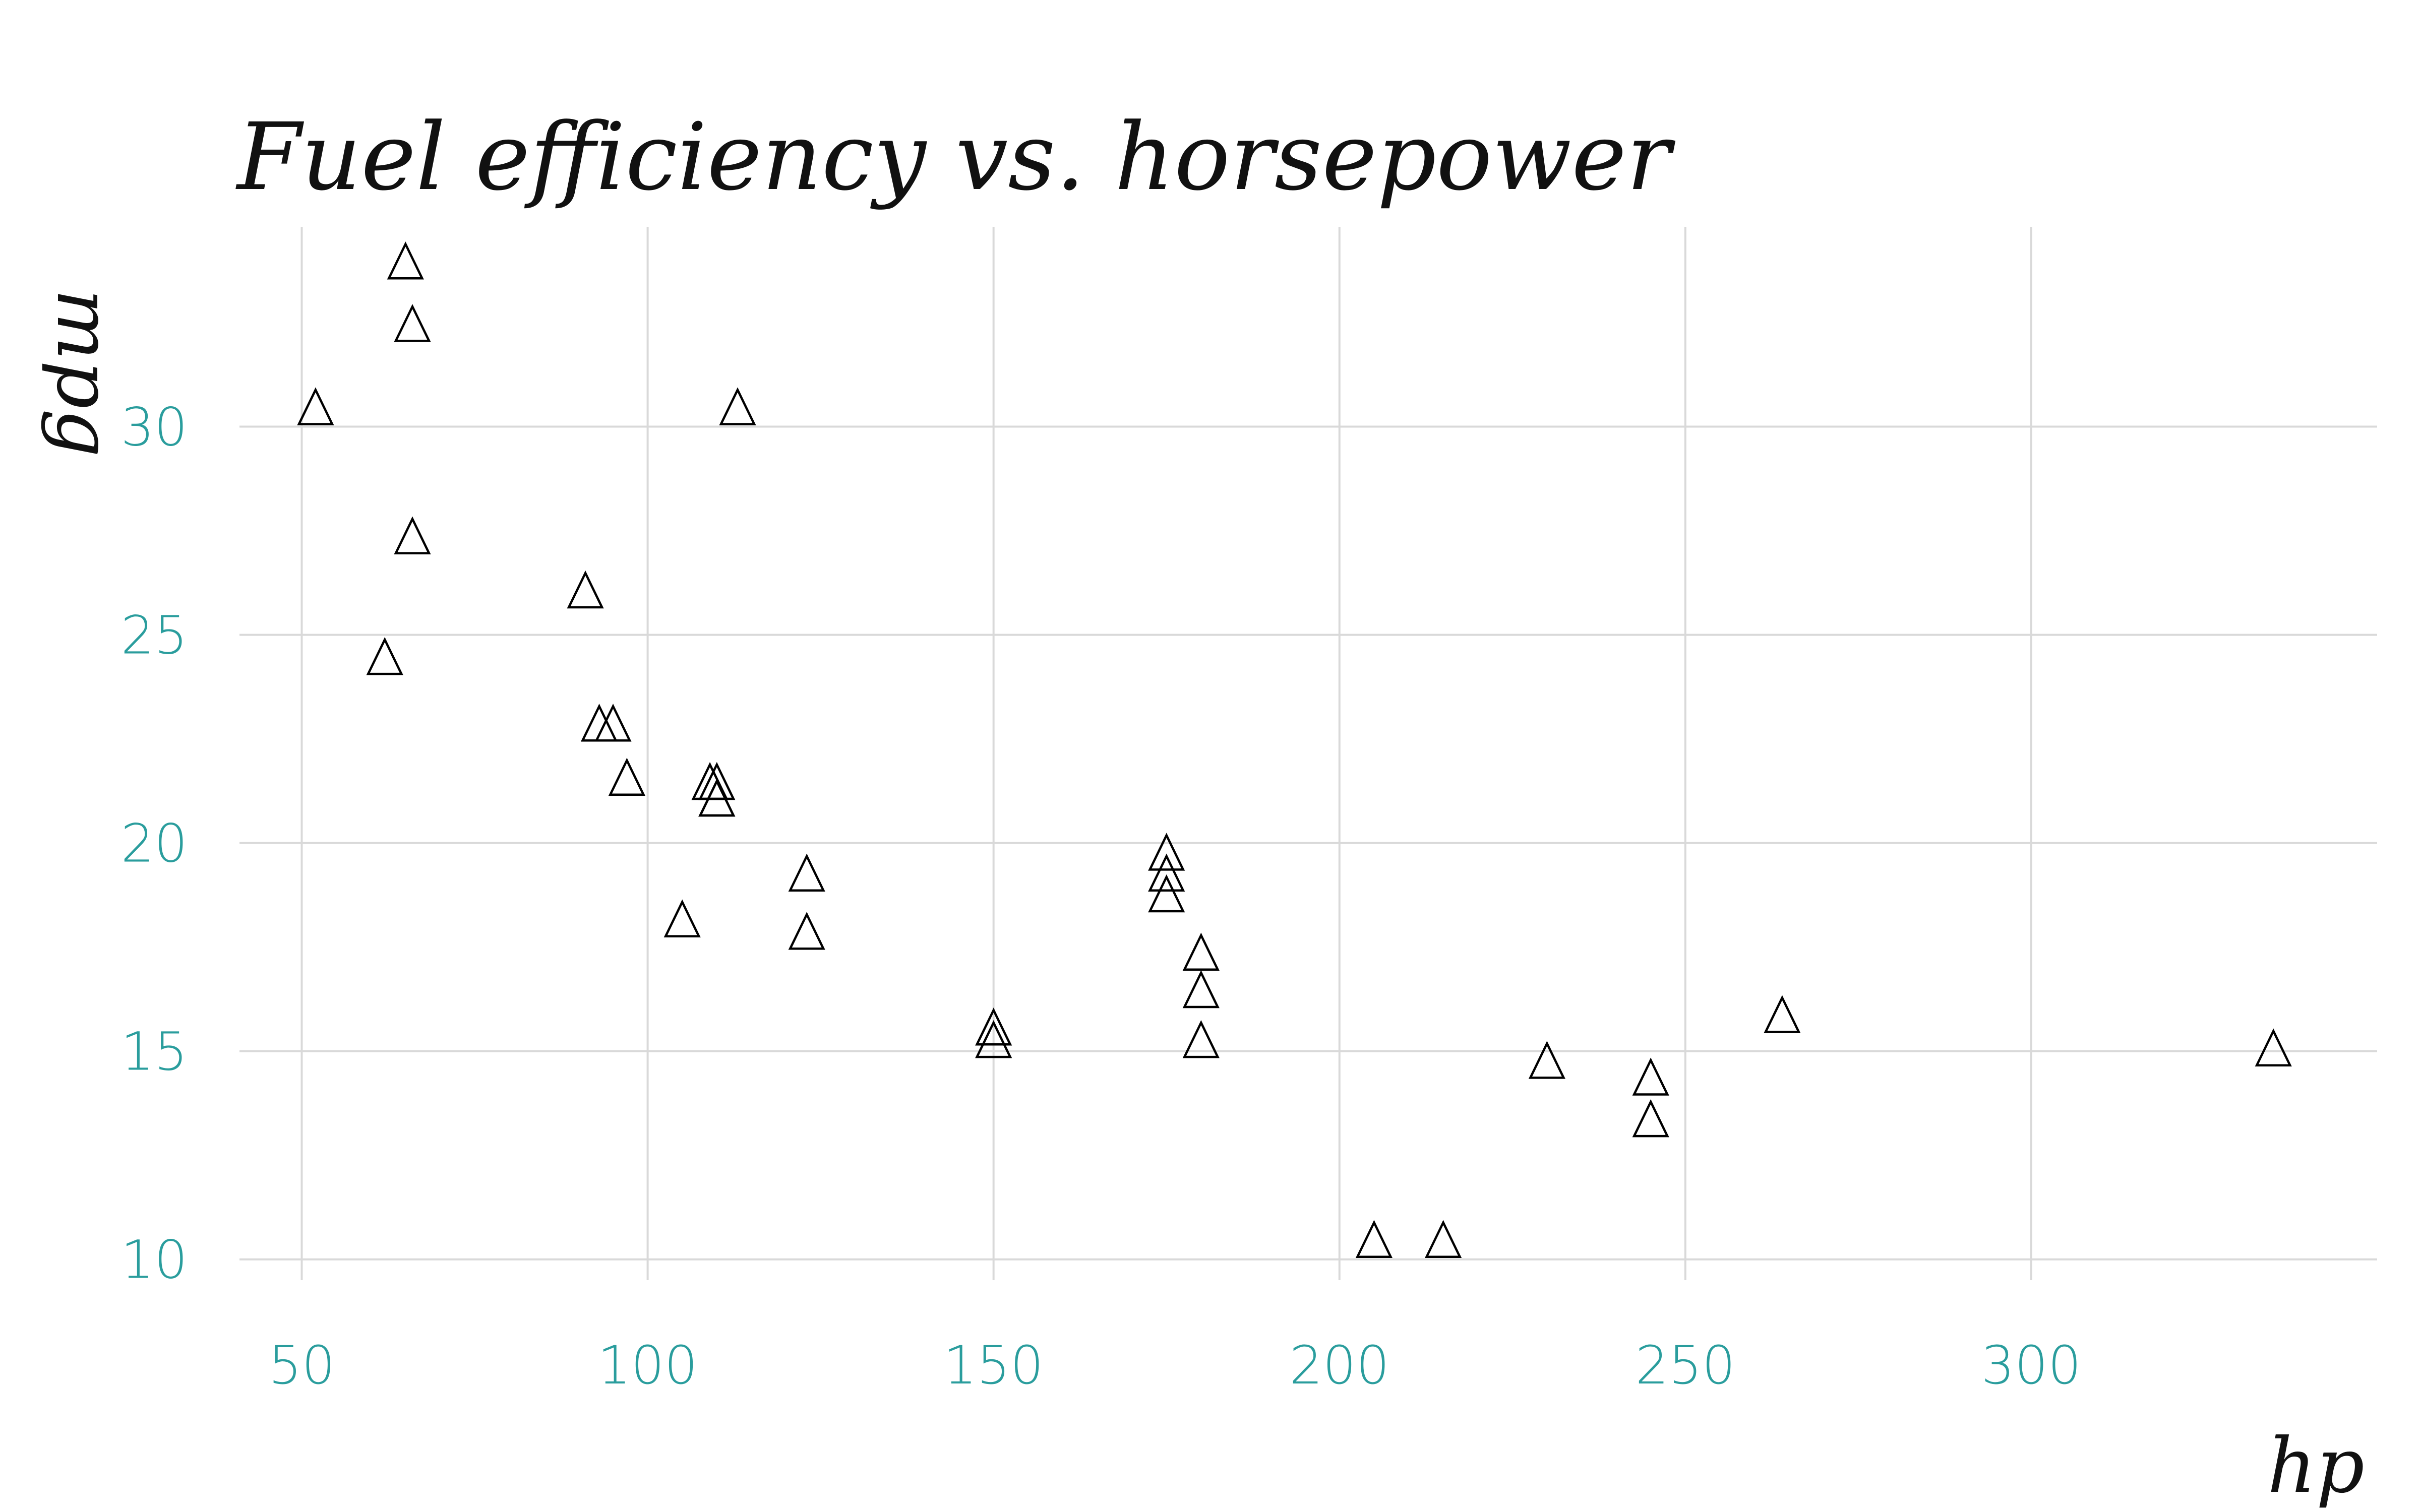 The image size is (2420, 1512). What do you see at coordinates (154, 636) in the screenshot?
I see `y-tick-label: 25` at bounding box center [154, 636].